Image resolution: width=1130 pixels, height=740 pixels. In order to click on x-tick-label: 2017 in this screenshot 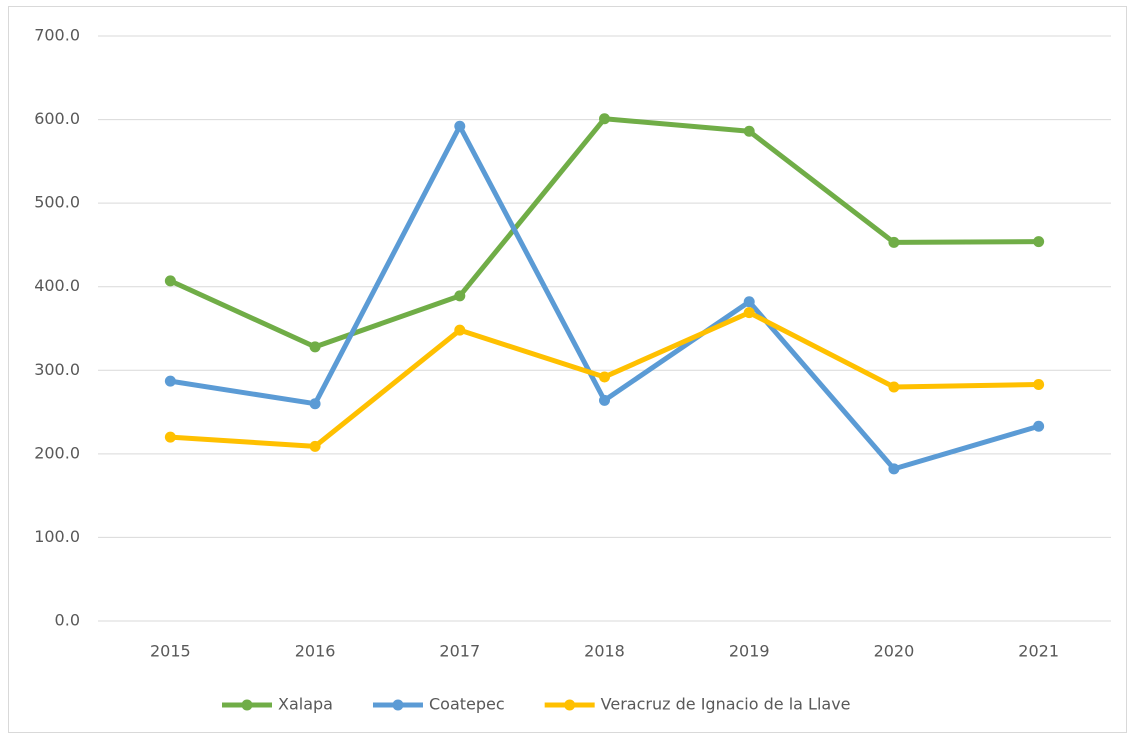, I will do `click(459, 651)`.